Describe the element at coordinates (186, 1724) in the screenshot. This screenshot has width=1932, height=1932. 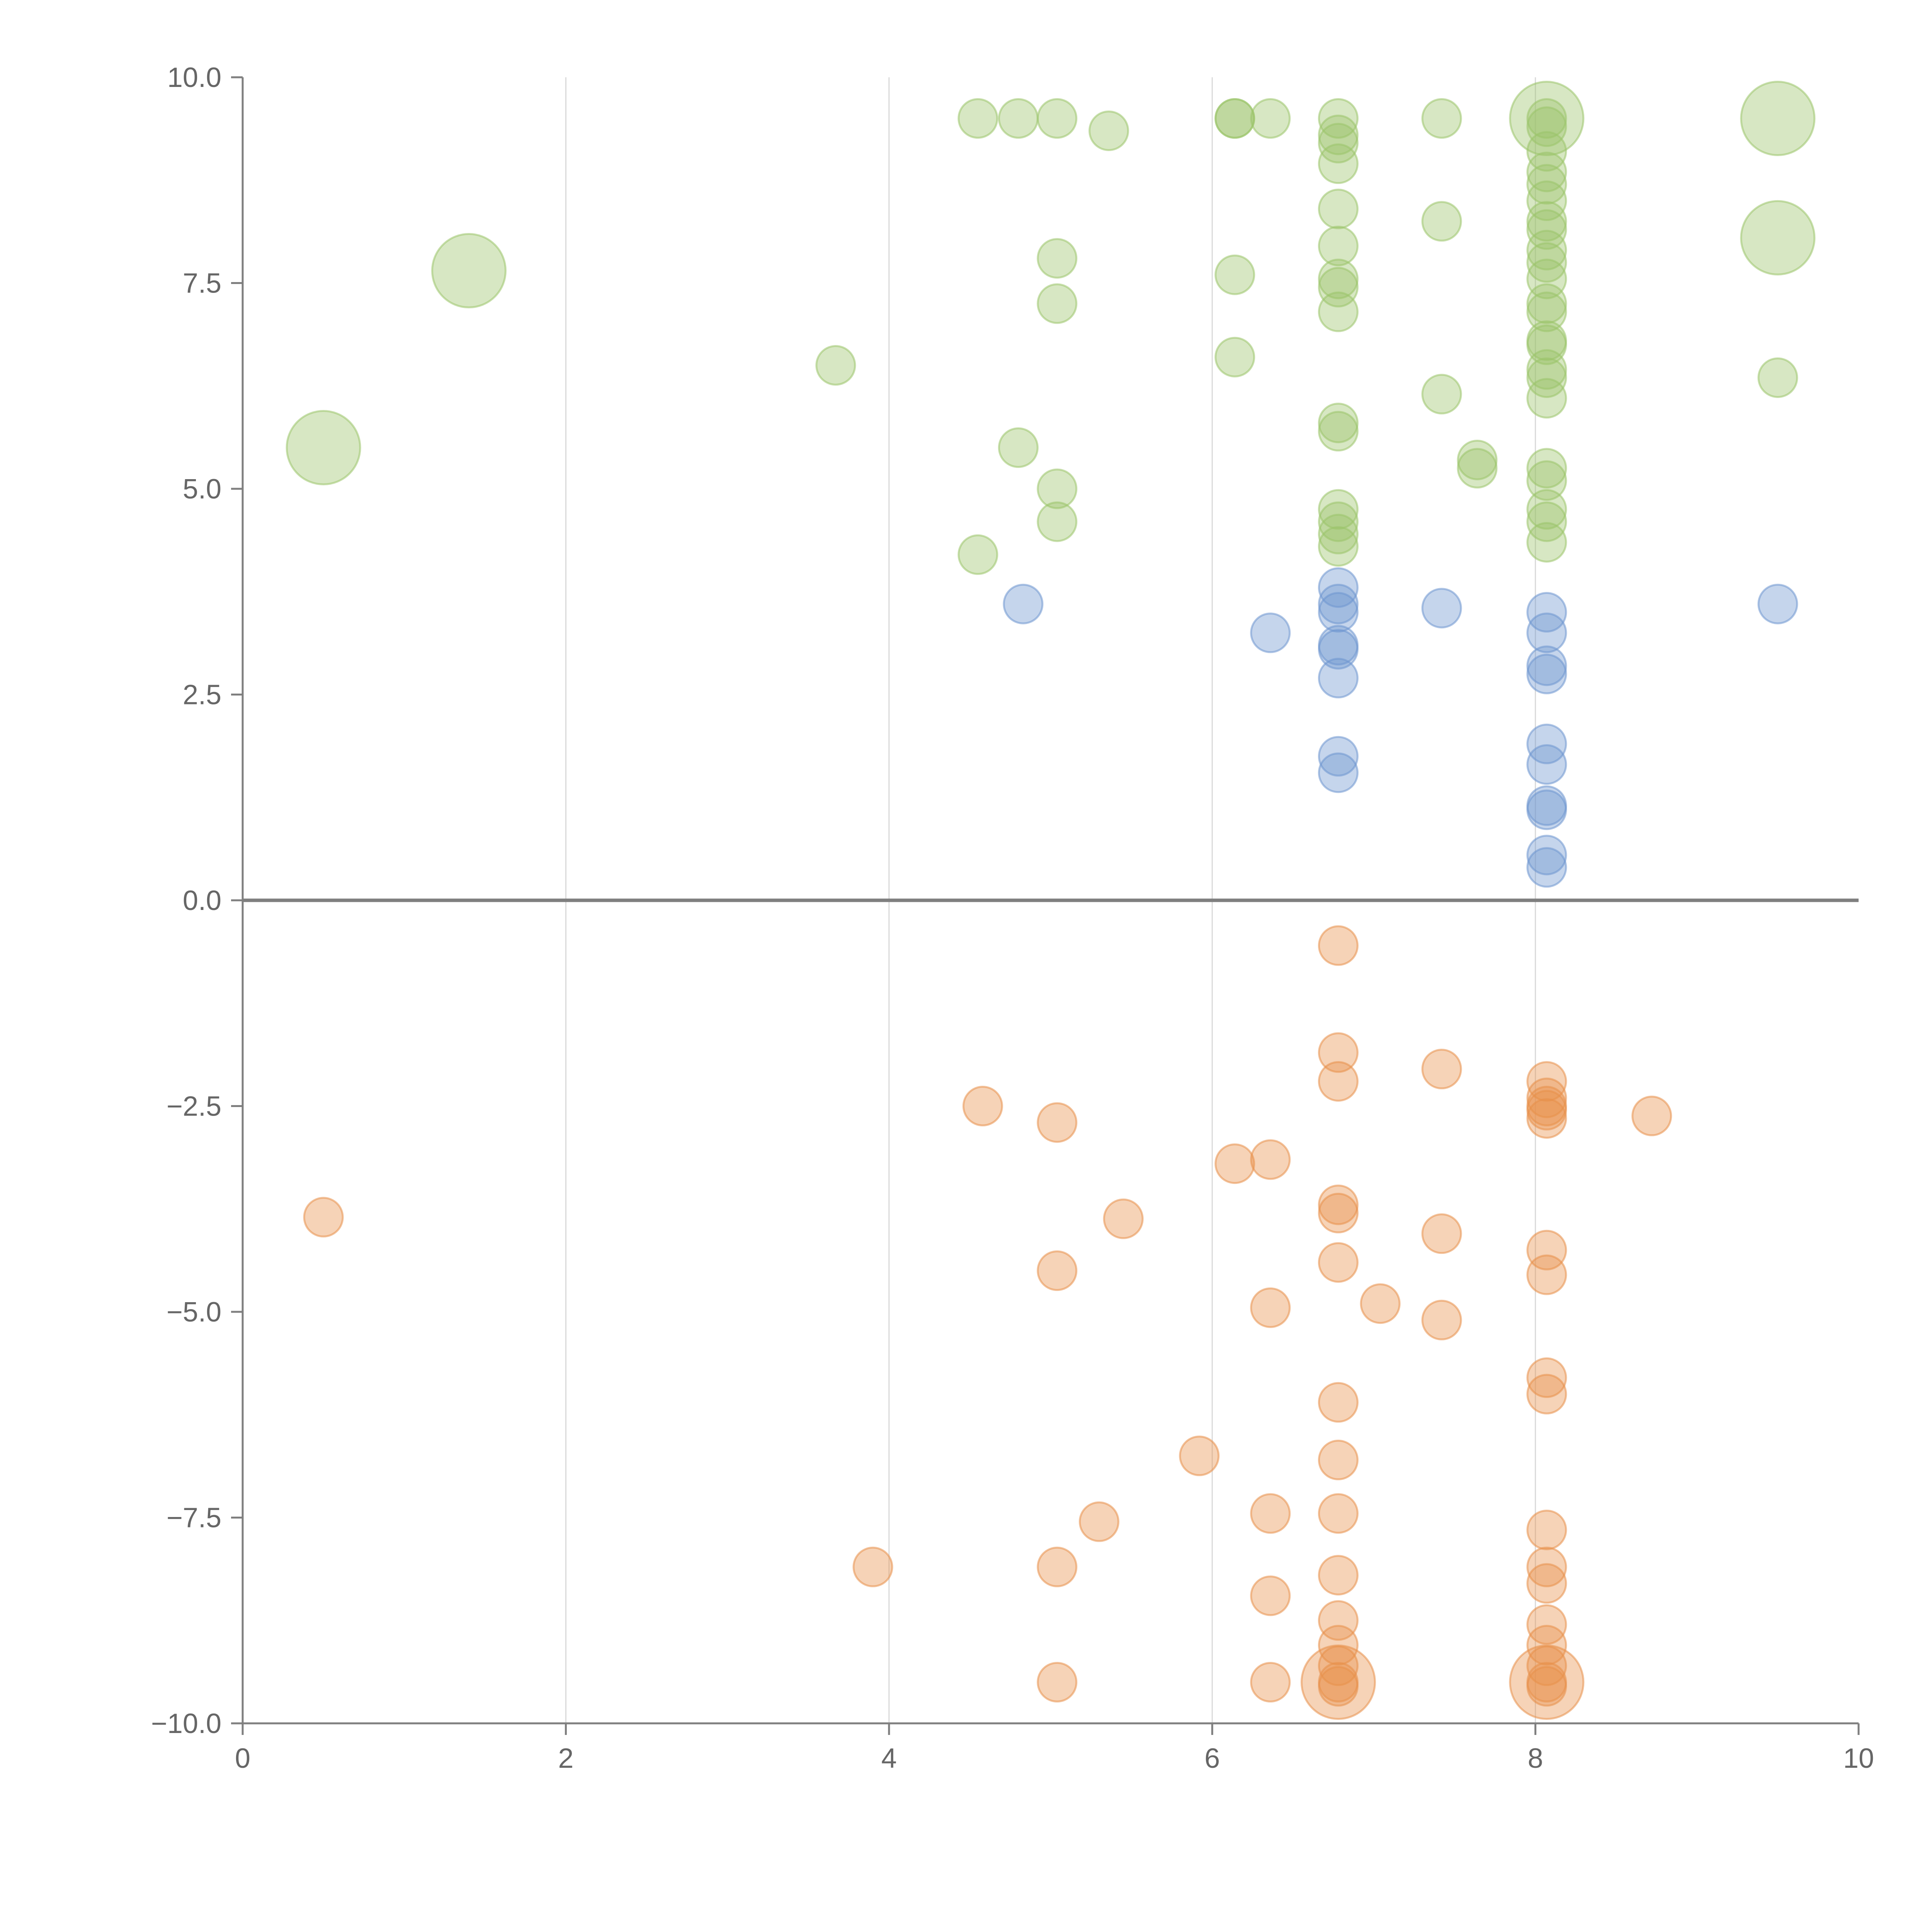
I see `y-tick-label: −10.0` at that location.